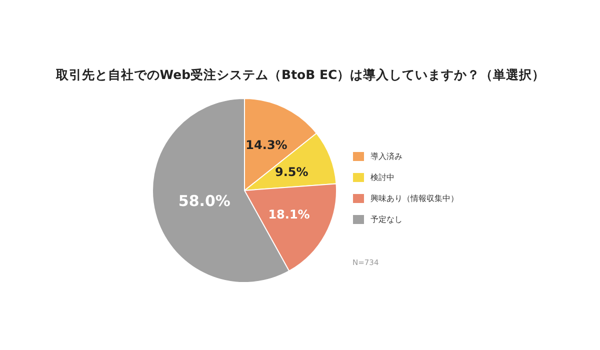 Image resolution: width=600 pixels, height=350 pixels. I want to click on data-label: 58.0%, so click(204, 201).